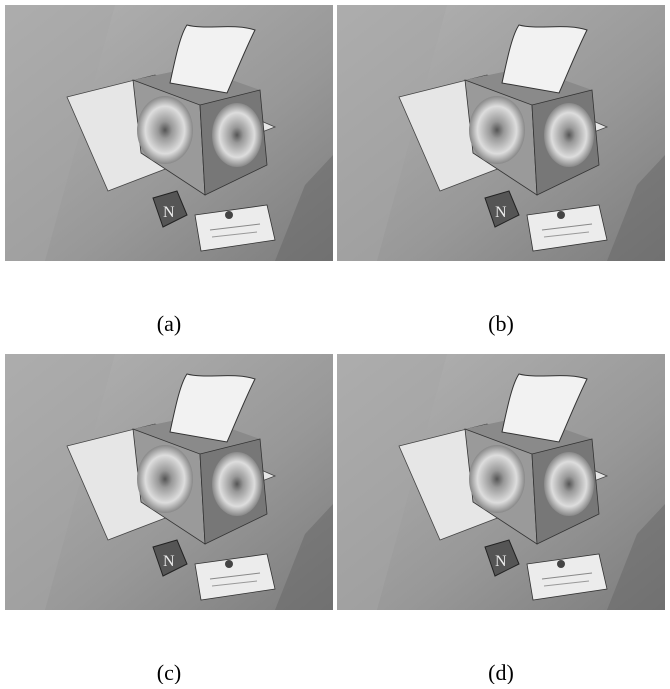 Image resolution: width=670 pixels, height=689 pixels. What do you see at coordinates (501, 323) in the screenshot?
I see `panel-label: (b)` at bounding box center [501, 323].